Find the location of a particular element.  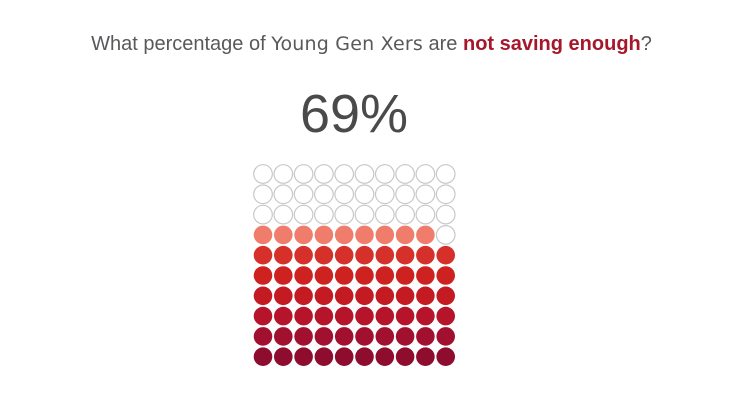

headline-percent: 69% is located at coordinates (354, 114).